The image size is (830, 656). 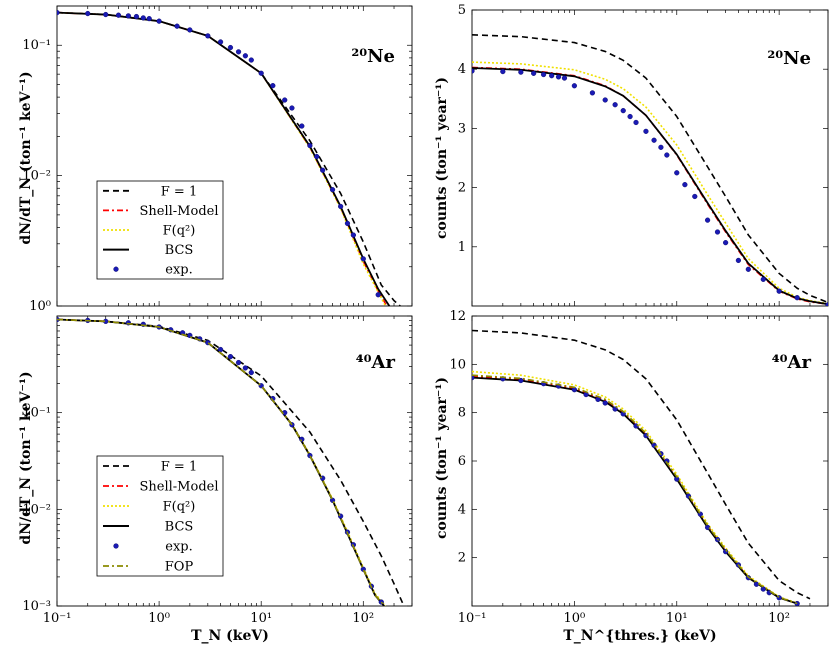 What do you see at coordinates (442, 458) in the screenshot?
I see `ylabel-bottom-right: counts (ton⁻¹ year⁻¹)` at bounding box center [442, 458].